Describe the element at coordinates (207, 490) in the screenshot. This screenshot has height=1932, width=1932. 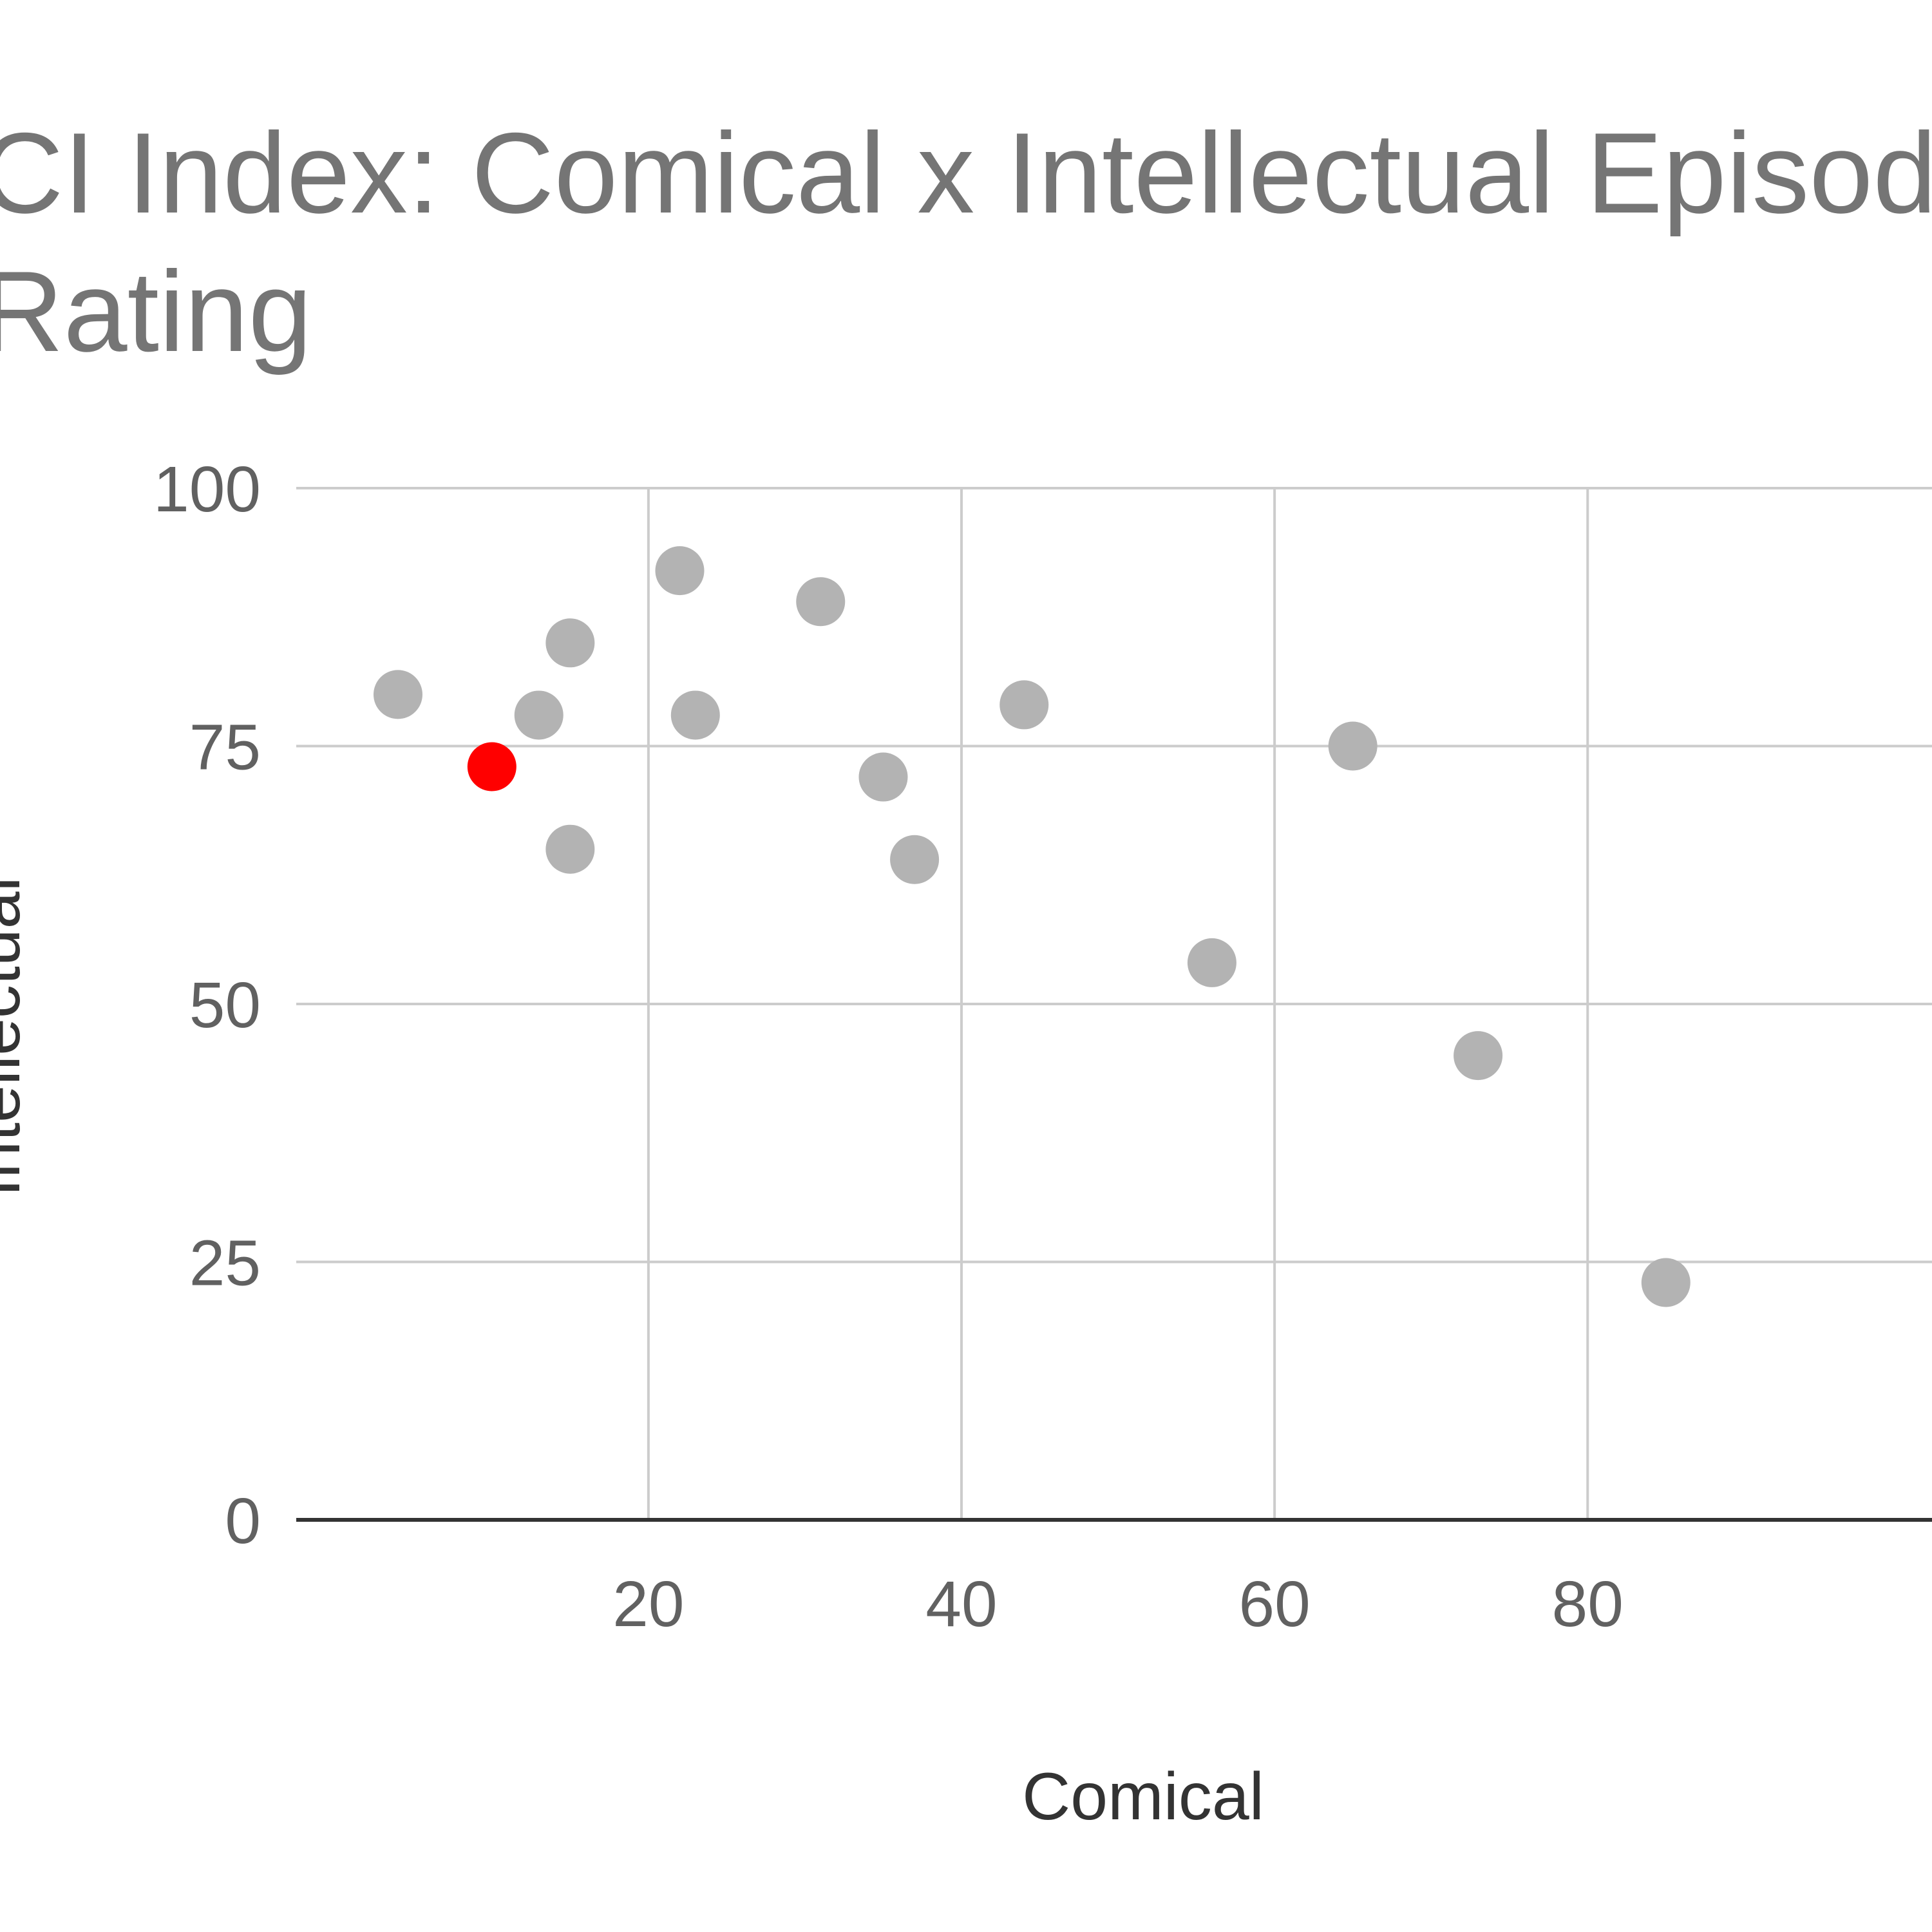
I see `y-tick-label: 100` at that location.